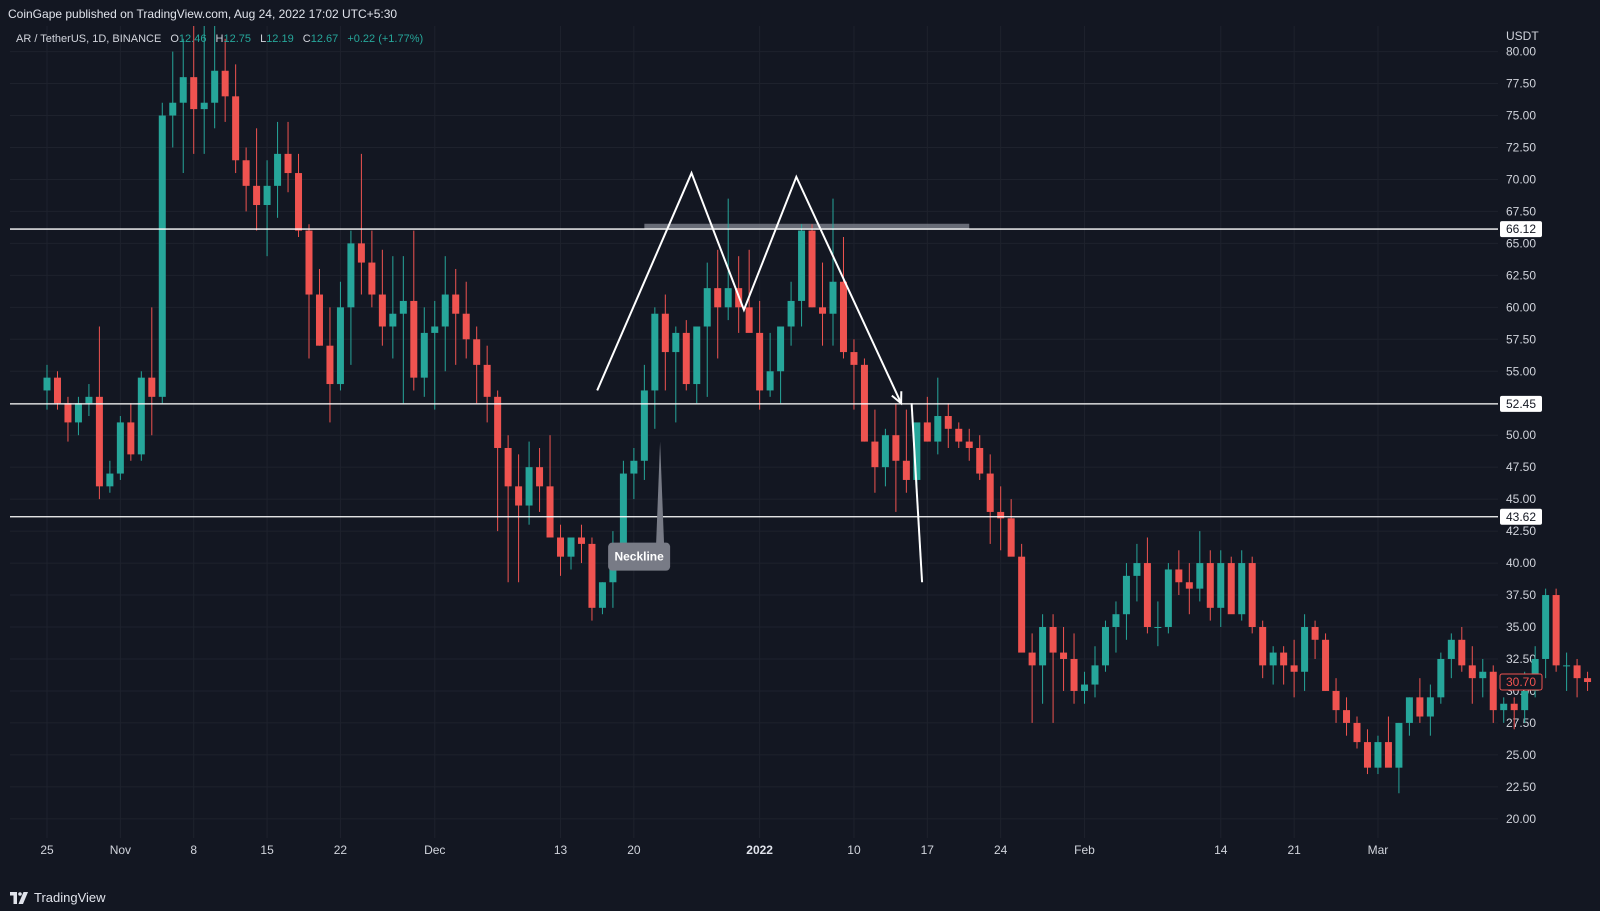 This screenshot has height=911, width=1600. I want to click on high-label: H, so click(219, 39).